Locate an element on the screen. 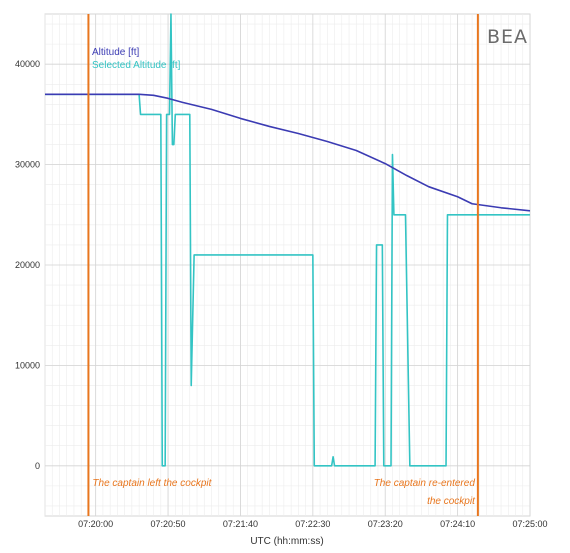 The height and width of the screenshot is (553, 570). x-tick-label: 07:23:20 is located at coordinates (385, 524).